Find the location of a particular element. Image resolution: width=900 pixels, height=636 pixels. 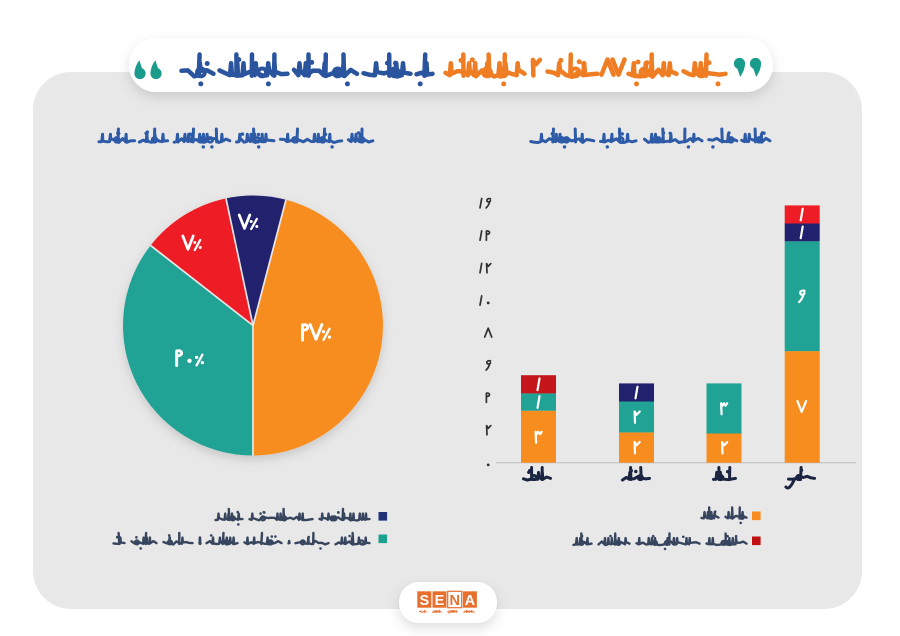

svg-text: A is located at coordinates (470, 601).